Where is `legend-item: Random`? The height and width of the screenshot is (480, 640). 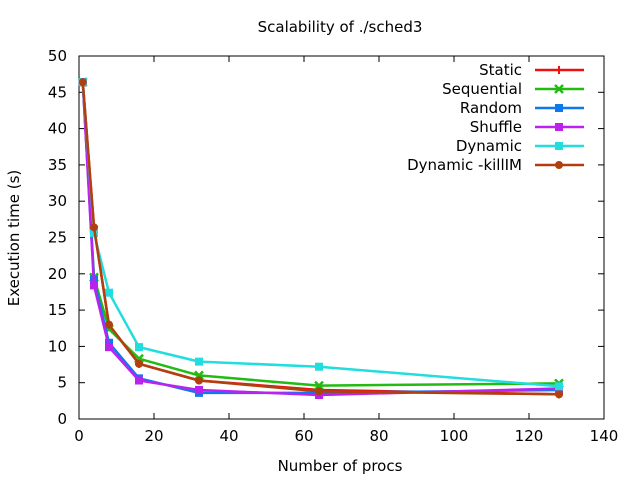
legend-item: Random is located at coordinates (522, 108).